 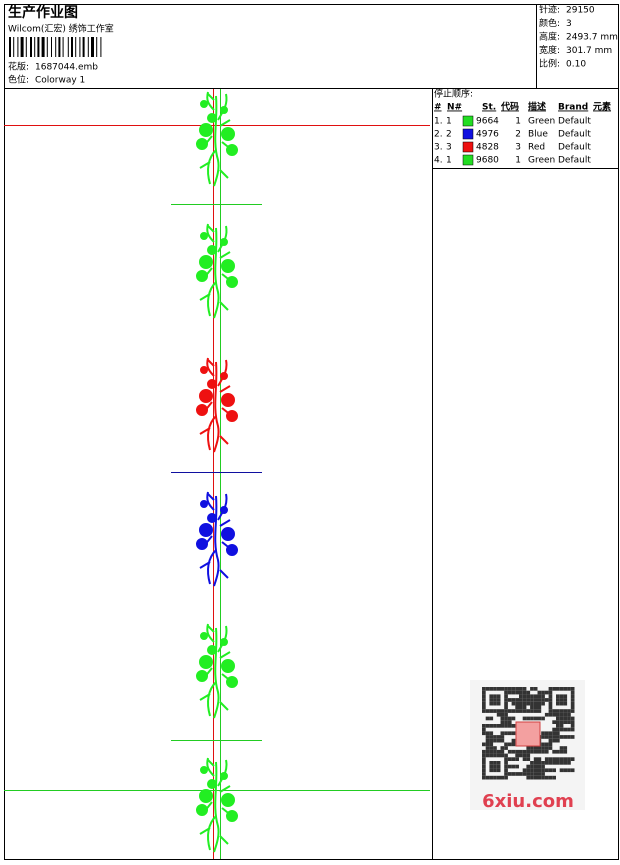 I want to click on row-index: 3., so click(x=438, y=148).